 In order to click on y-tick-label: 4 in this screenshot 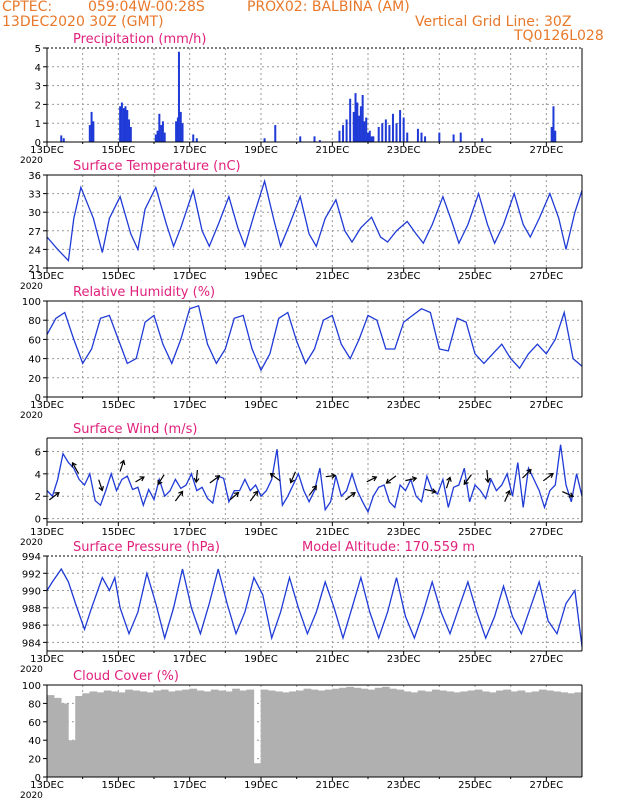, I will do `click(38, 68)`.